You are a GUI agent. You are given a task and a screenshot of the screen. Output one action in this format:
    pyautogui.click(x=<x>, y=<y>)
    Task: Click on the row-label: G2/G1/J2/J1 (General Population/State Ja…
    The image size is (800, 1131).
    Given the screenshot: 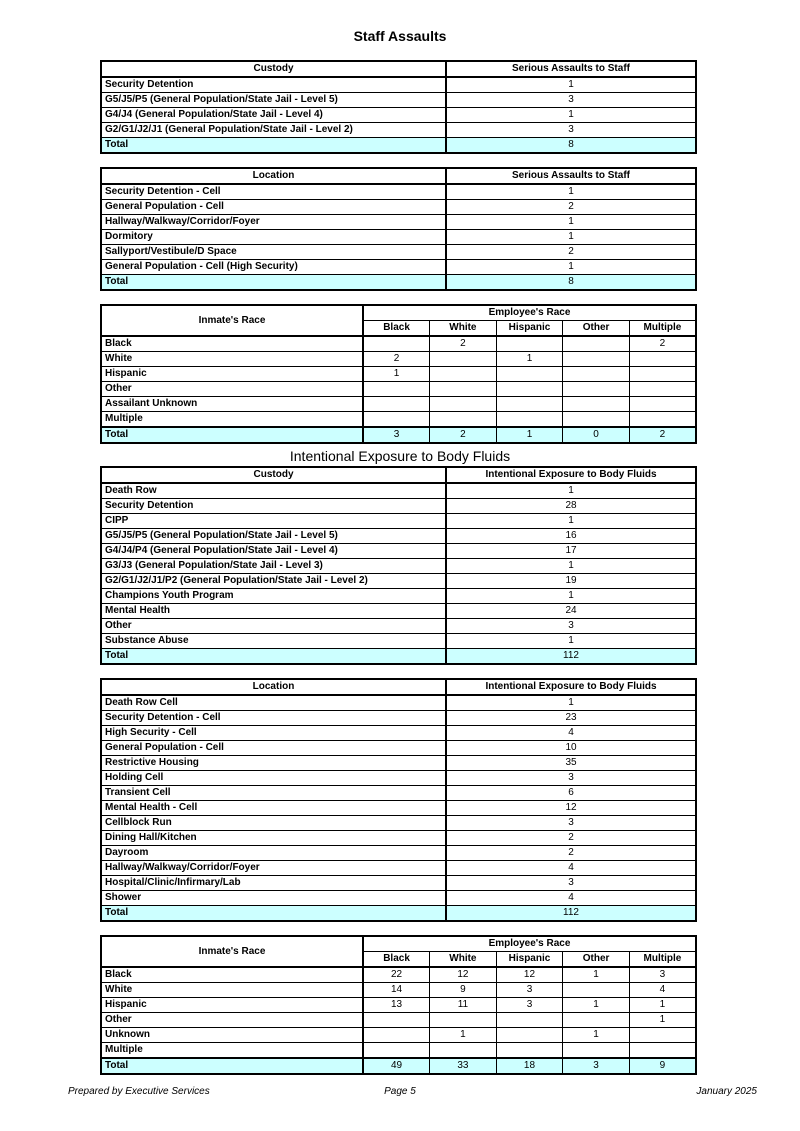 What is the action you would take?
    pyautogui.click(x=273, y=130)
    